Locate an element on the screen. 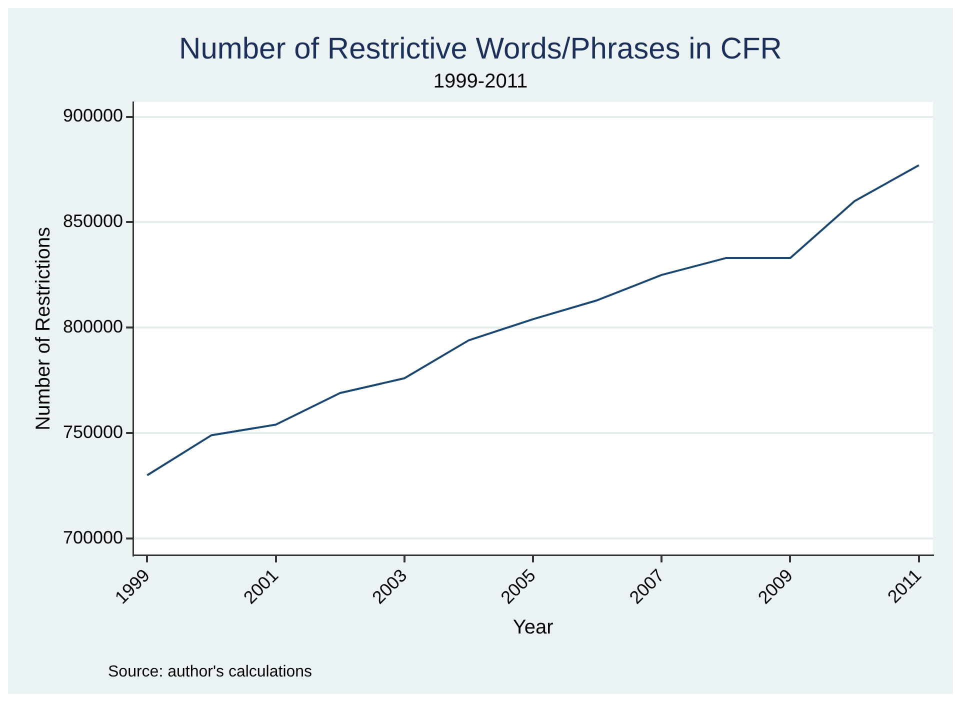 Image resolution: width=961 pixels, height=702 pixels. source-note: Source: author's calculations is located at coordinates (210, 671).